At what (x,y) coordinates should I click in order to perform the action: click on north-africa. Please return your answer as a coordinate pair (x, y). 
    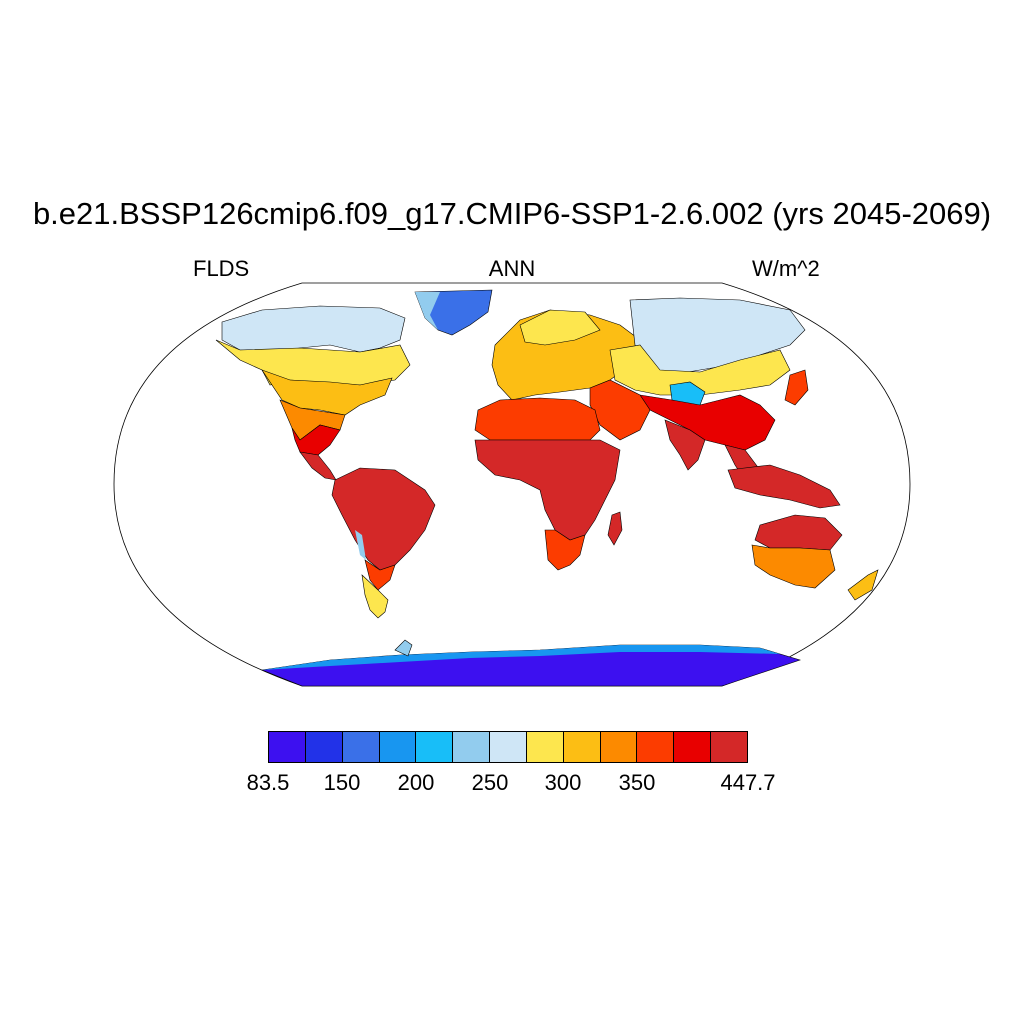
    Looking at the image, I should click on (537, 419).